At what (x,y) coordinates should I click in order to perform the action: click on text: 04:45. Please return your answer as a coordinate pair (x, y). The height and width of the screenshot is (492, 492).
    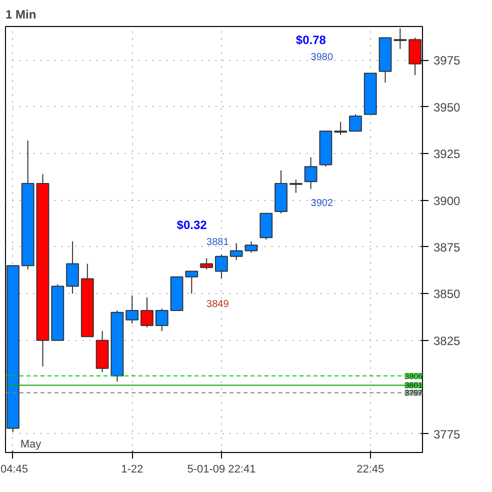
    Looking at the image, I should click on (14, 470).